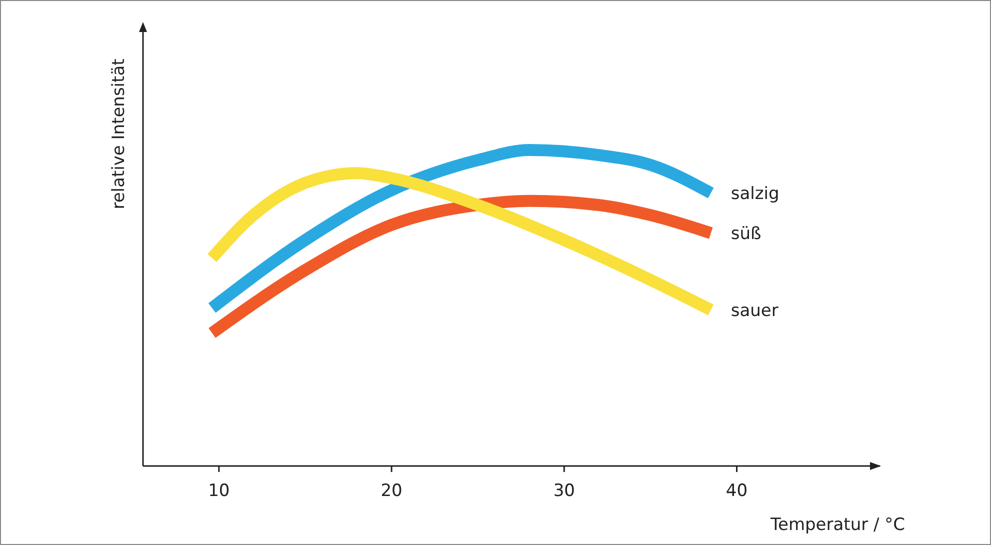 The image size is (991, 545). I want to click on series-label: süß, so click(746, 234).